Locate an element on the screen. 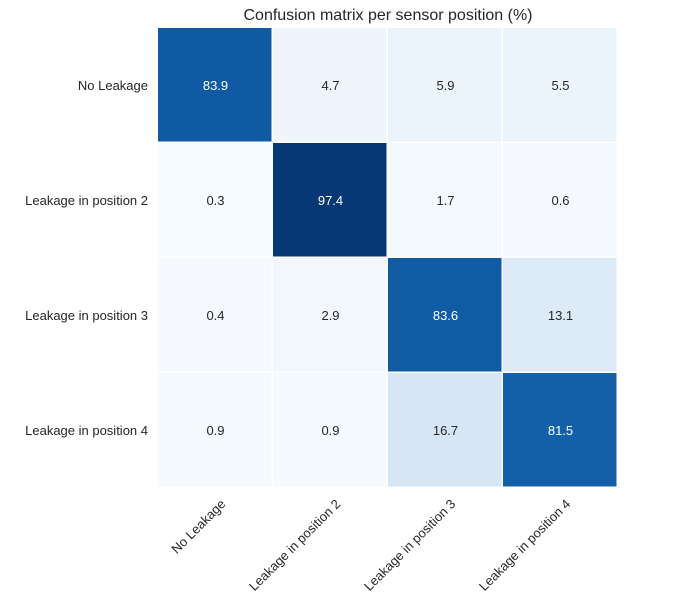 The width and height of the screenshot is (677, 606). cell-value-label-r1-c2: 1.7 is located at coordinates (445, 200).